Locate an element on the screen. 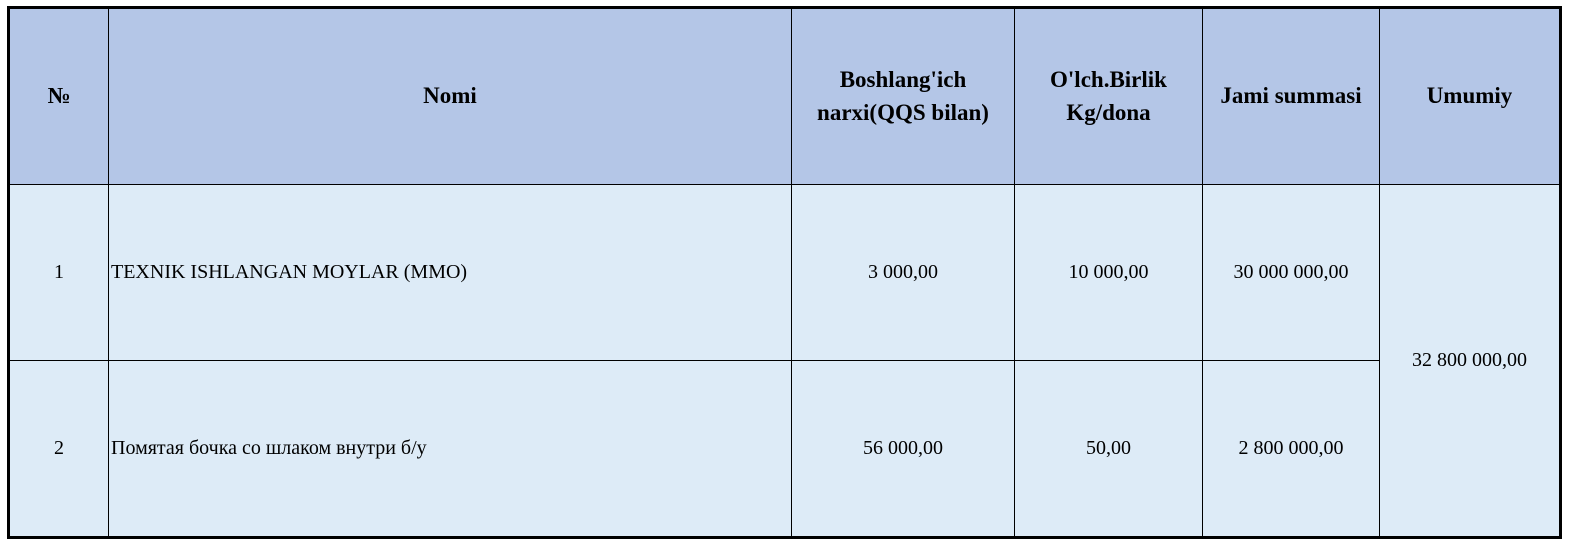 The width and height of the screenshot is (1578, 547). cell-name: Помятая бочка со шлаком внутри б/у is located at coordinates (450, 449).